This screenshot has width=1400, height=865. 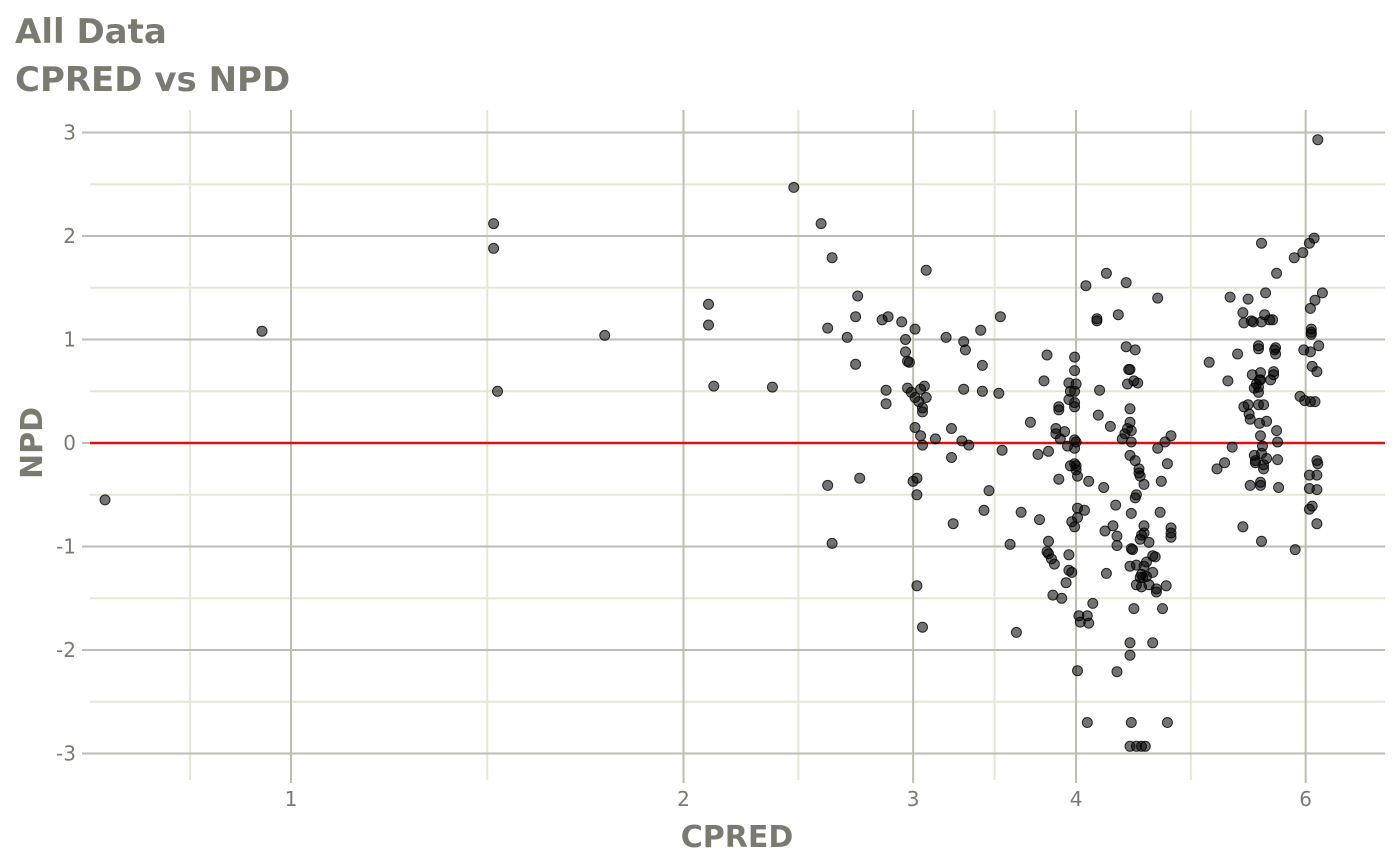 What do you see at coordinates (291, 799) in the screenshot?
I see `x-tick-label: 1` at bounding box center [291, 799].